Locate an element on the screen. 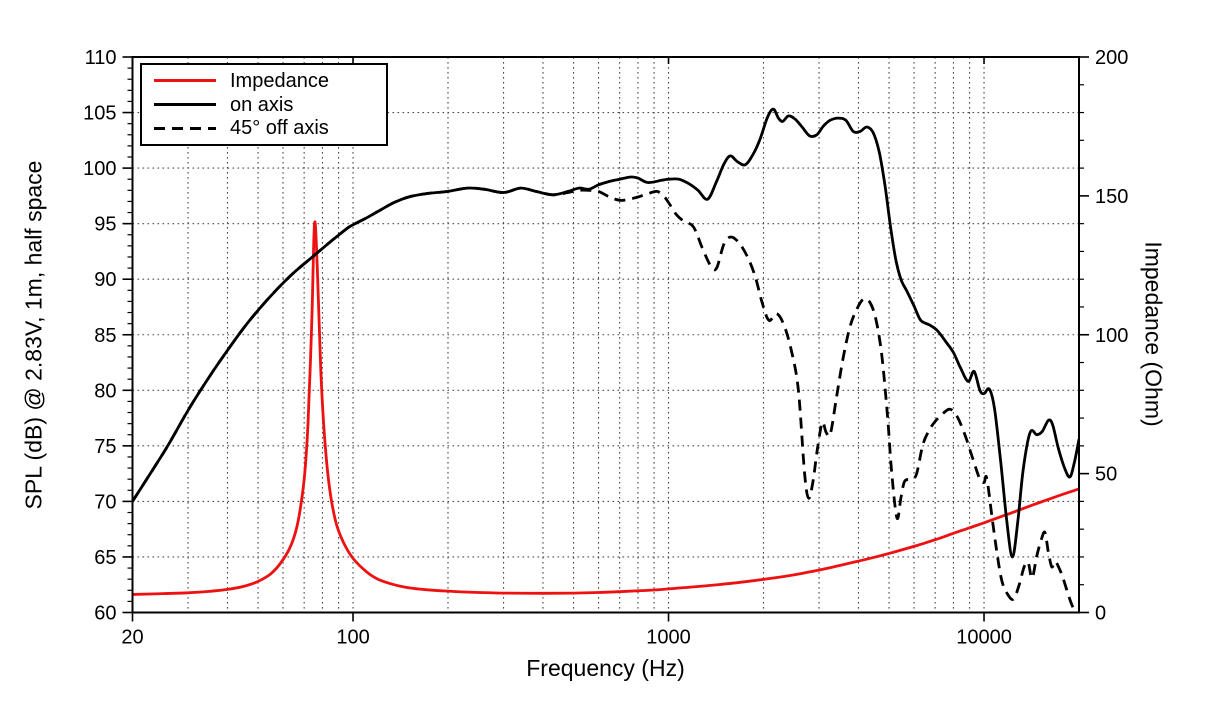 The image size is (1214, 728). y-left-tick-label: 90 is located at coordinates (105, 280).